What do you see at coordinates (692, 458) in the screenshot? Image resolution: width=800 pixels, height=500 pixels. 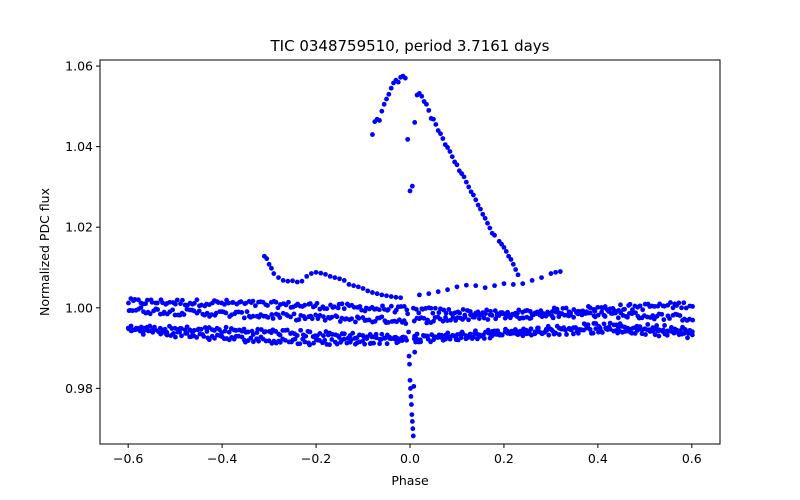 I see `x-tick-label: 0.6` at bounding box center [692, 458].